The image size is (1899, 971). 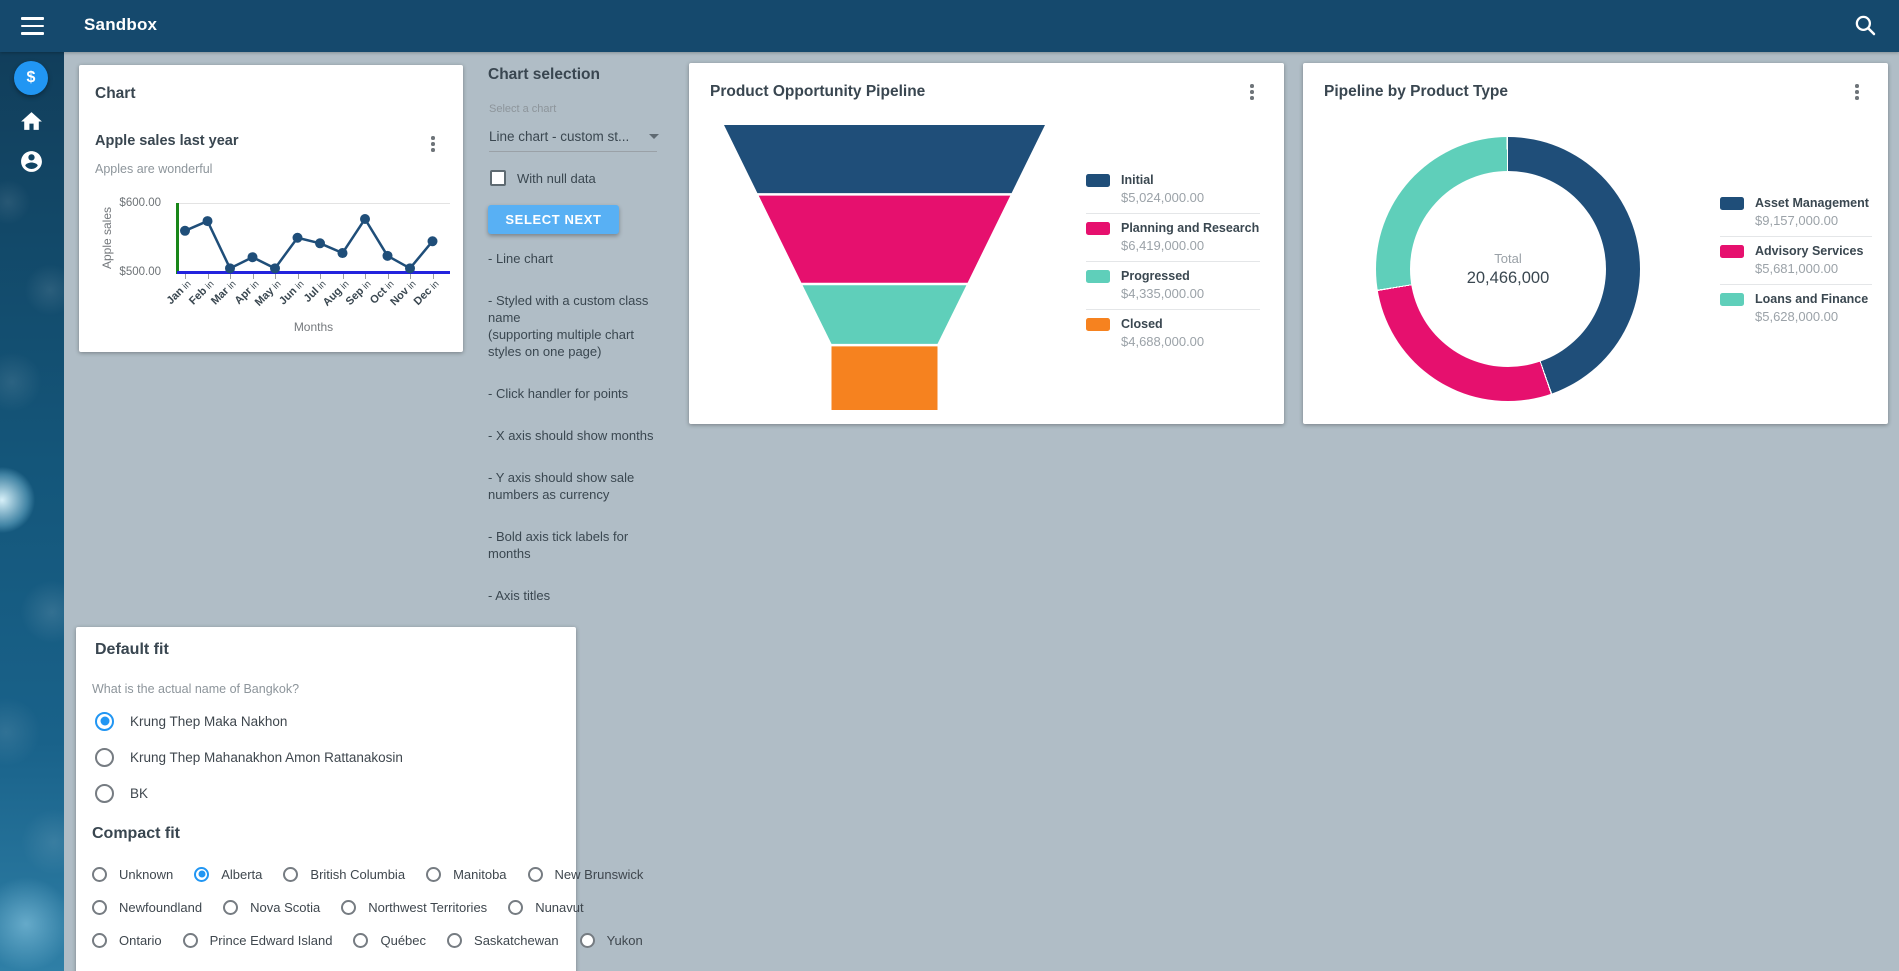 I want to click on account-icon, so click(x=31, y=161).